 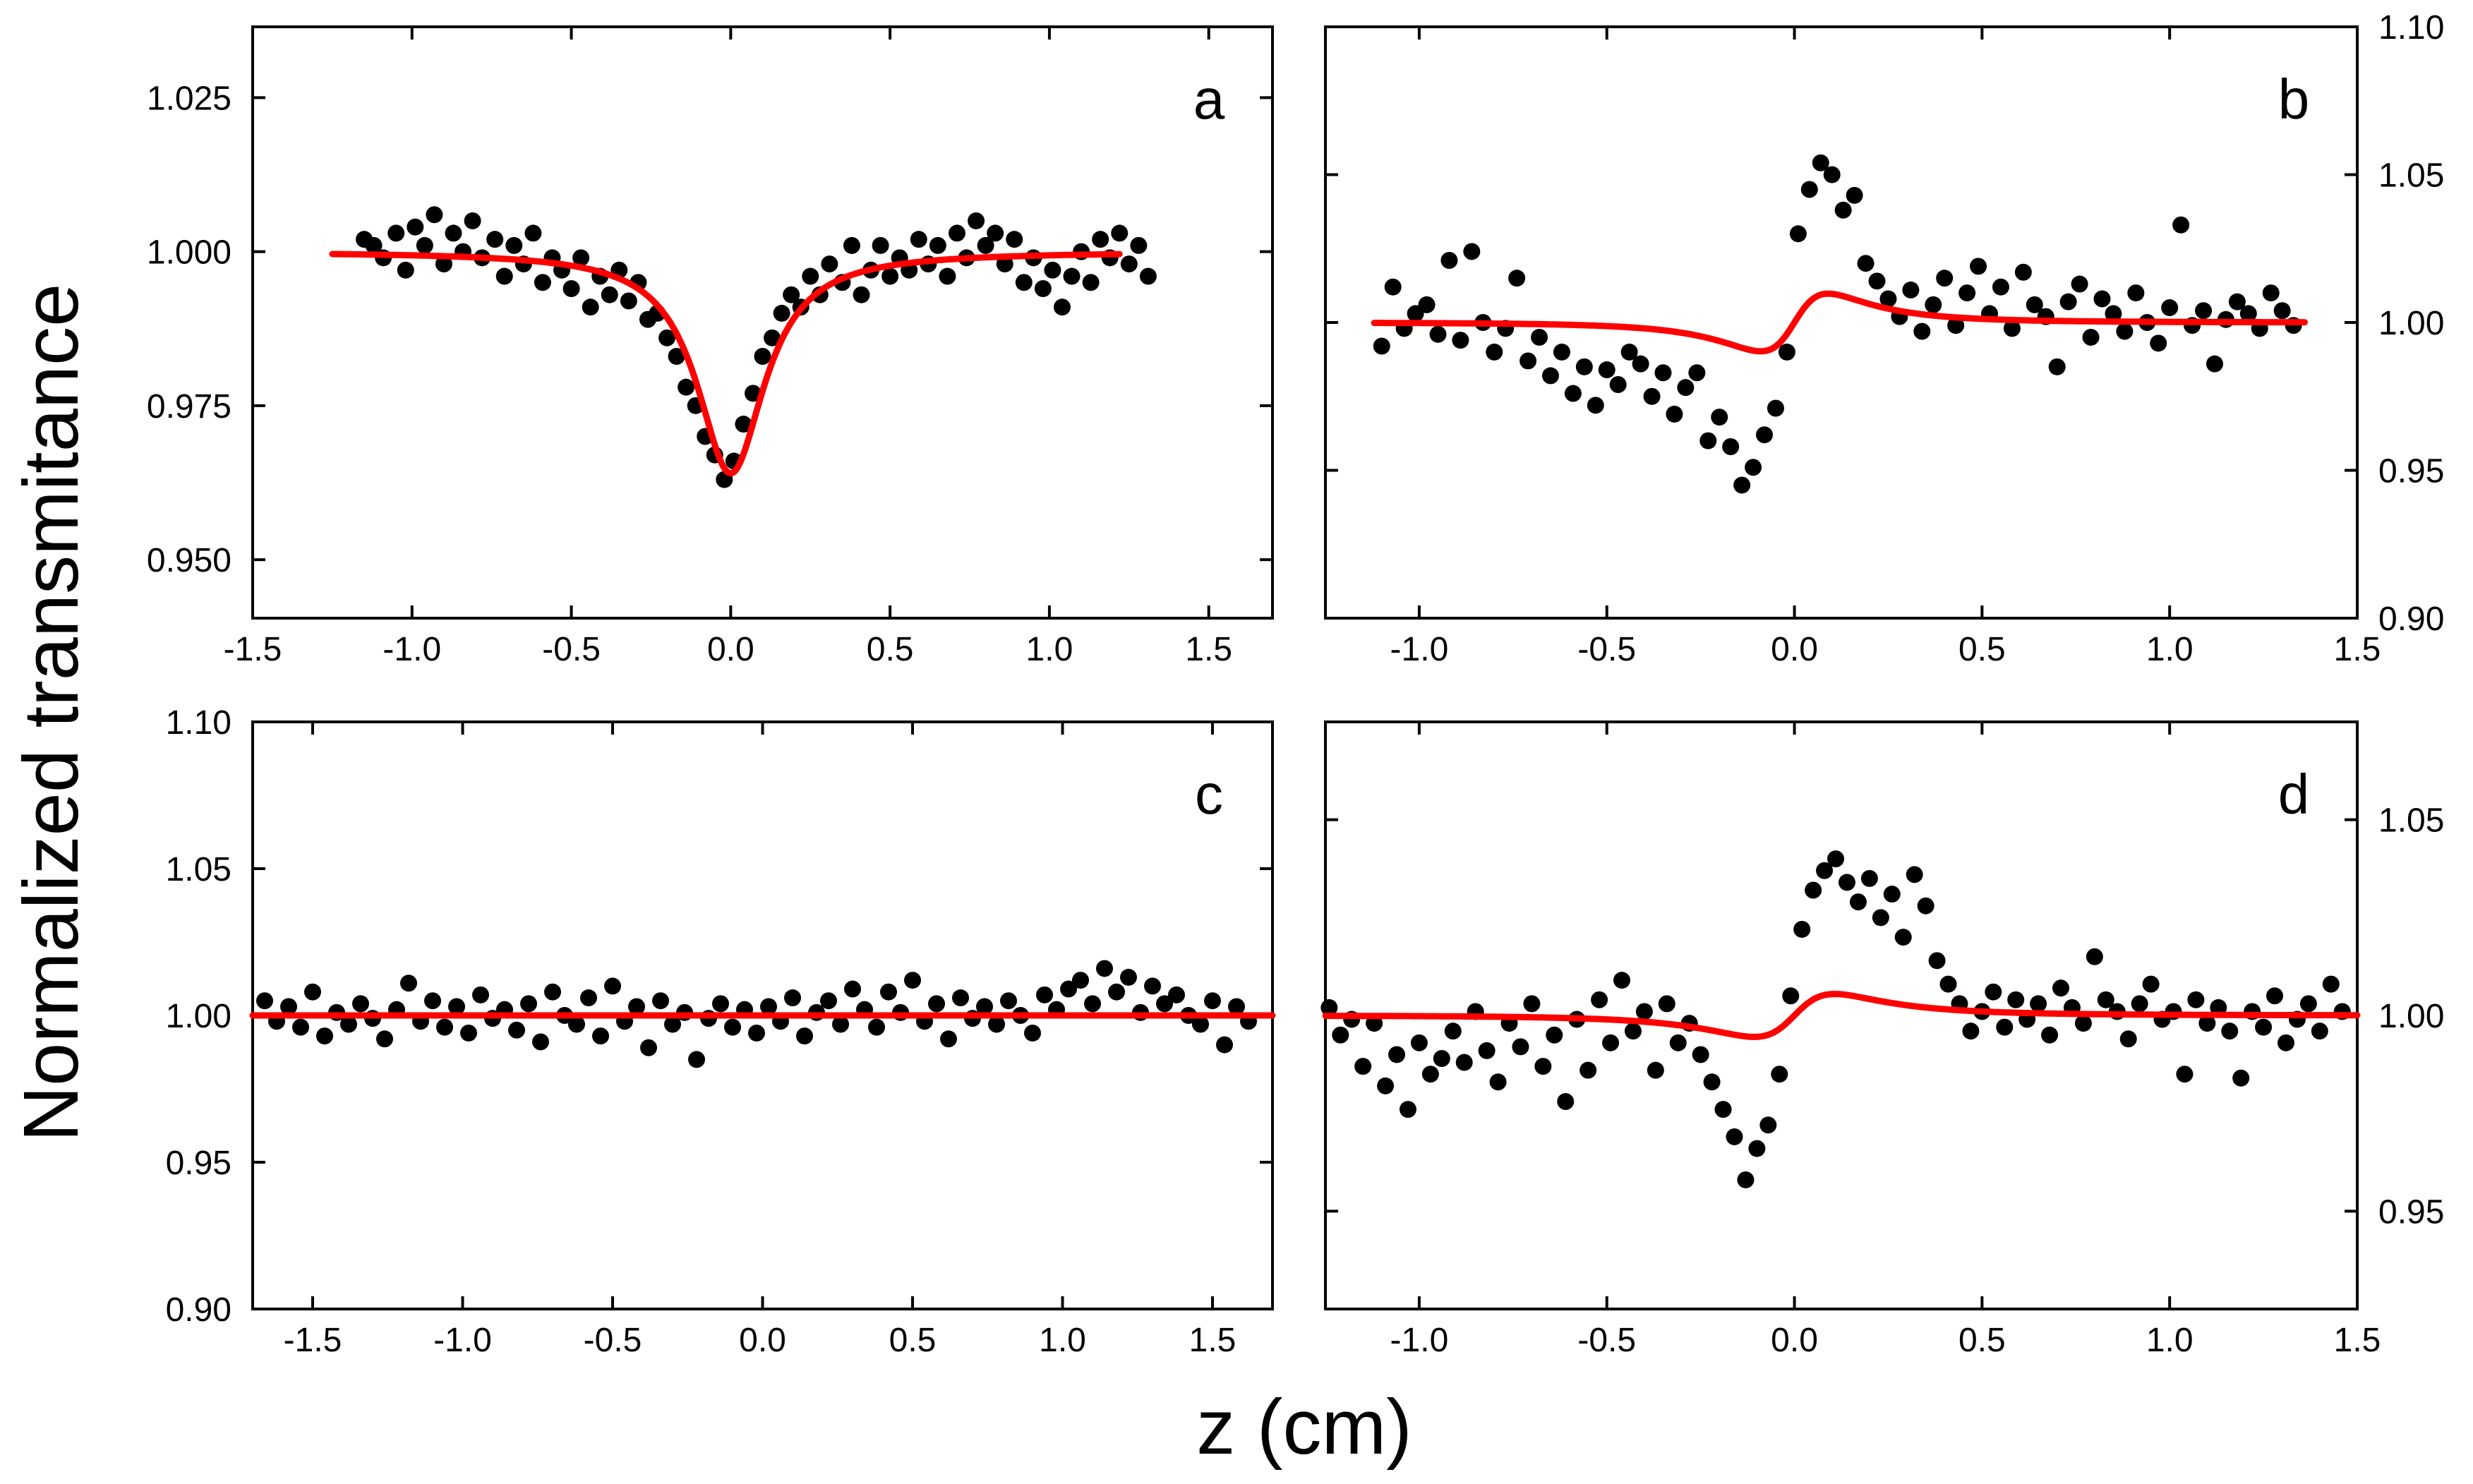 I want to click on y-tick-label: 1.025, so click(x=189, y=98).